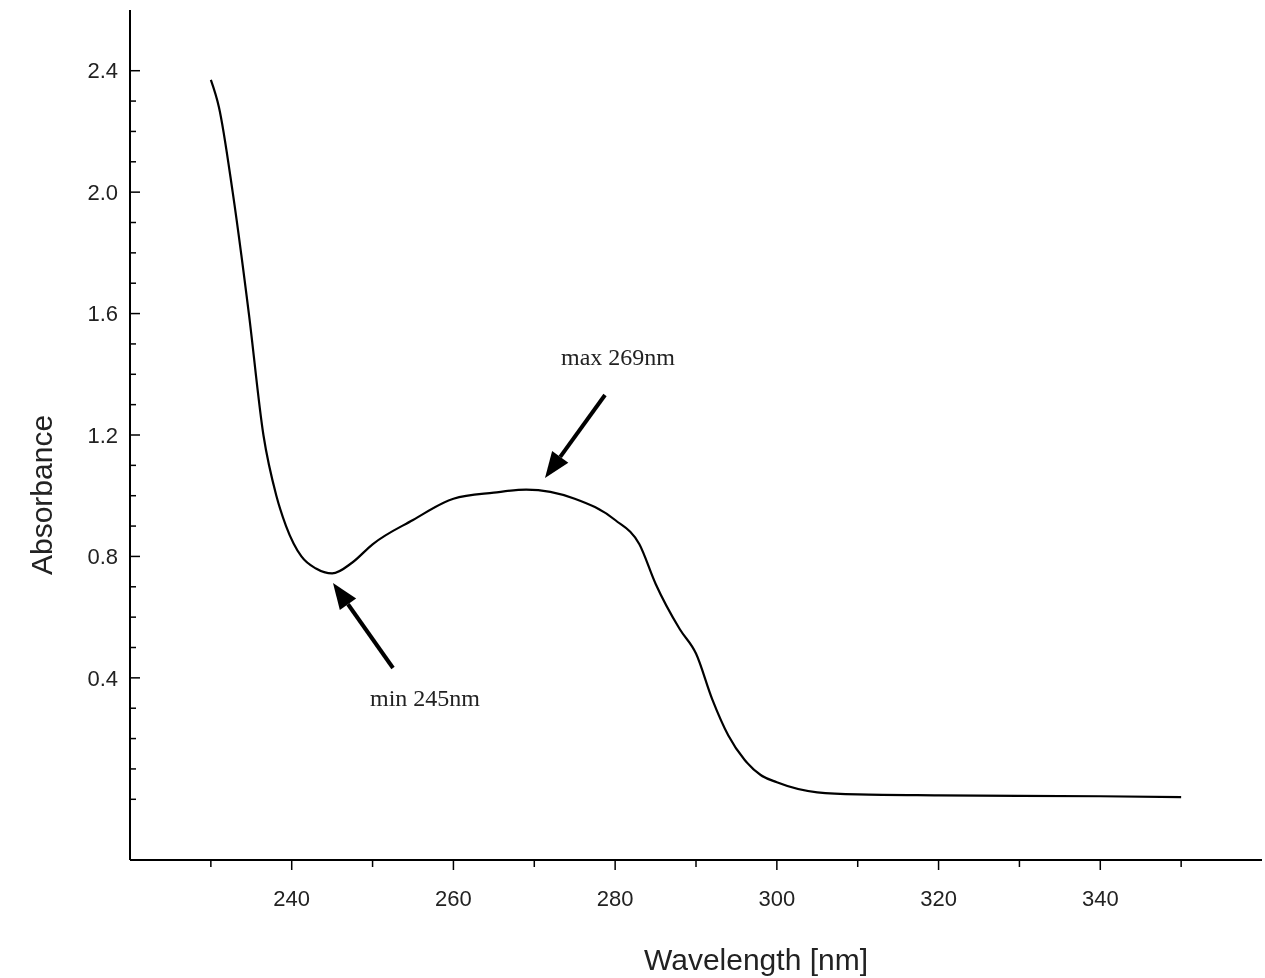  I want to click on annotation: max 269nm, so click(618, 357).